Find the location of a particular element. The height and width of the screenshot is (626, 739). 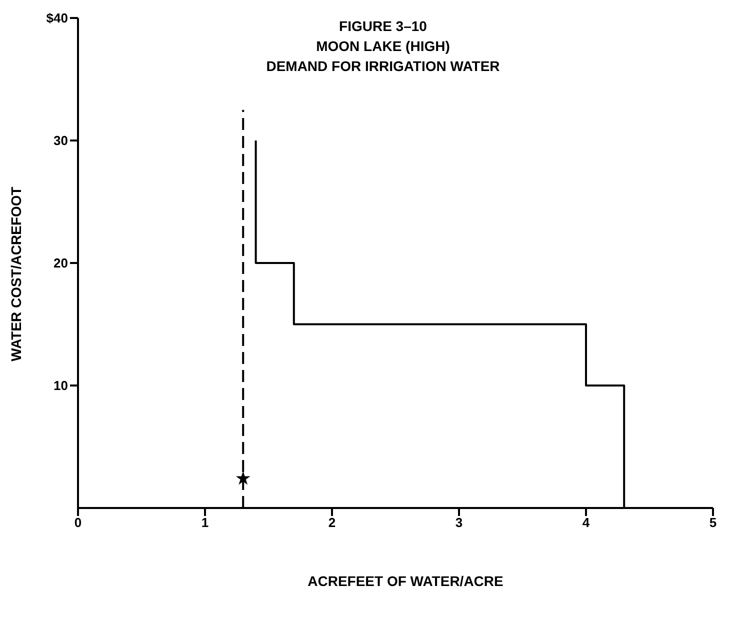

chart-title: FIGURE 3–10 is located at coordinates (383, 26).